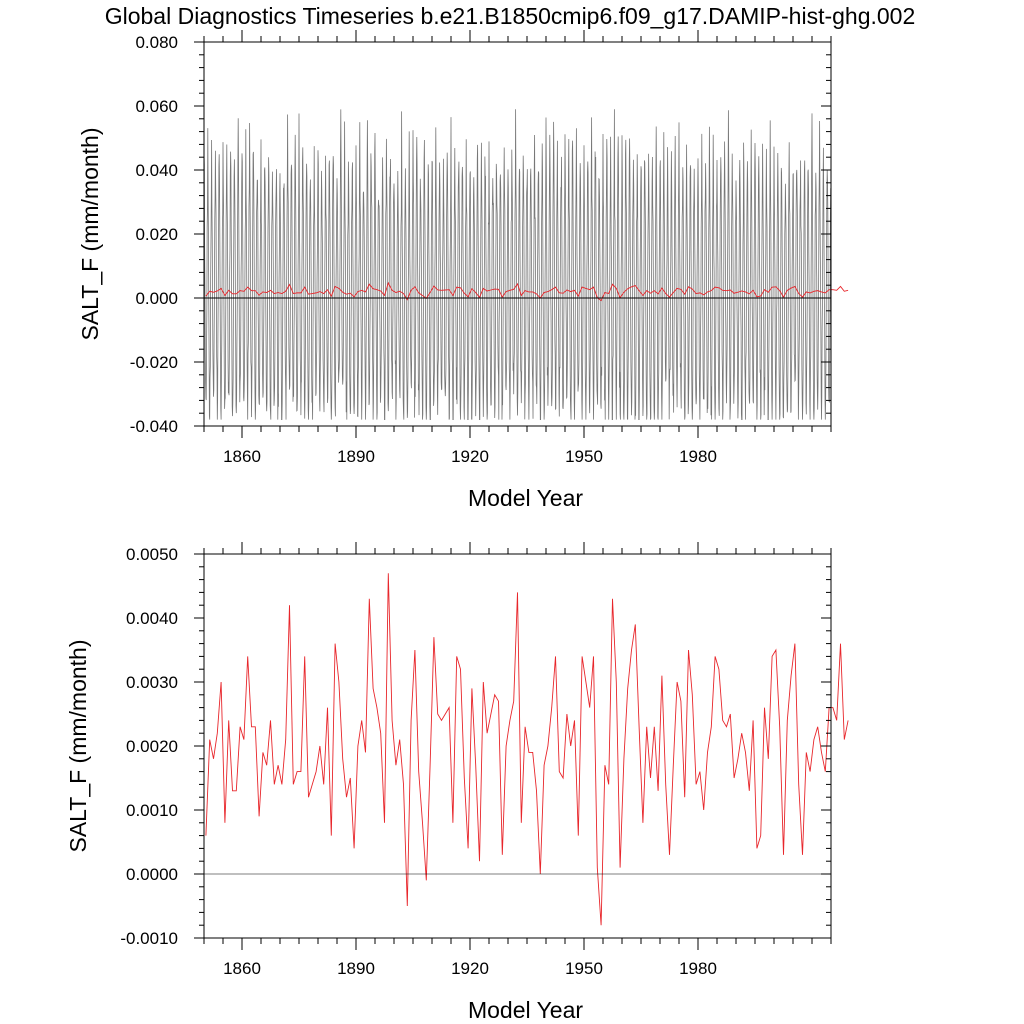 Image resolution: width=1024 pixels, height=1024 pixels. What do you see at coordinates (152, 874) in the screenshot?
I see `y-tick-label: 0.0000` at bounding box center [152, 874].